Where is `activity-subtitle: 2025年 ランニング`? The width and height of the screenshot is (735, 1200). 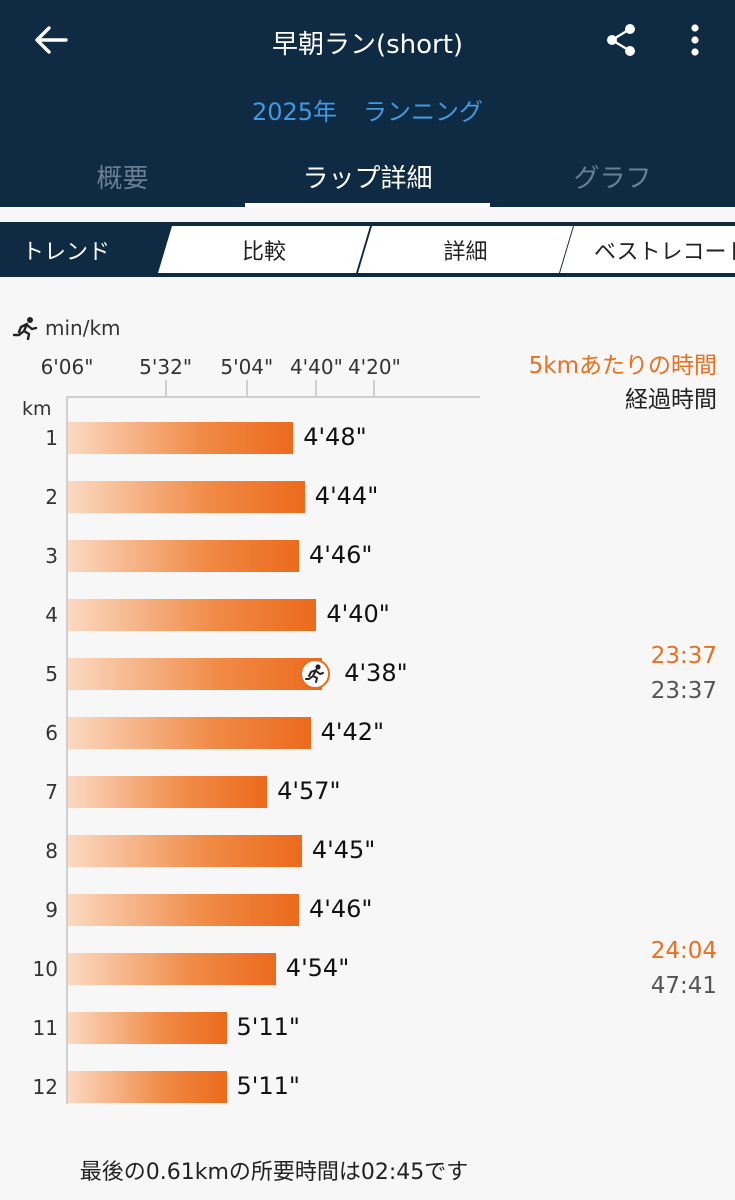
activity-subtitle: 2025年 ランニング is located at coordinates (367, 109).